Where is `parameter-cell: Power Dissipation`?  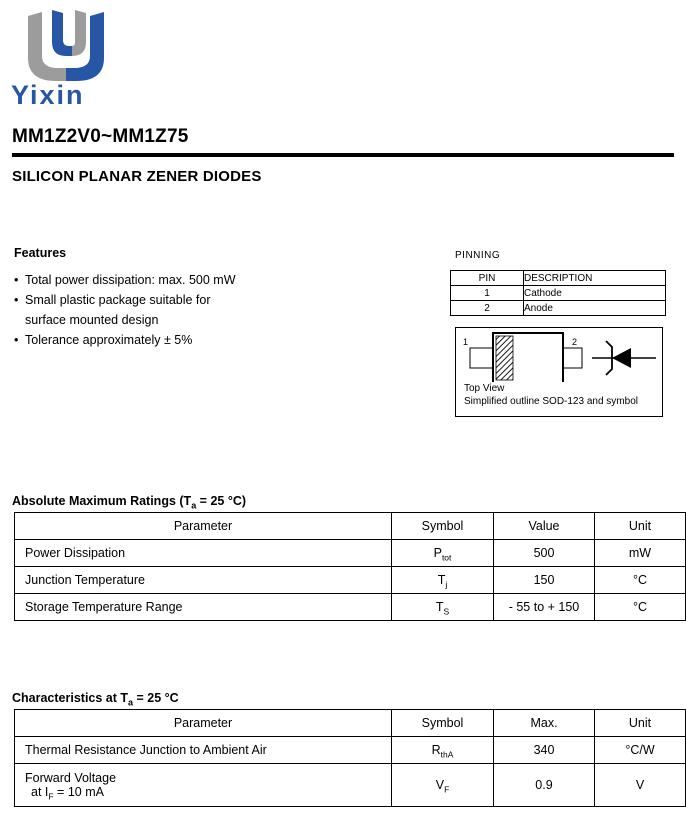 parameter-cell: Power Dissipation is located at coordinates (203, 553).